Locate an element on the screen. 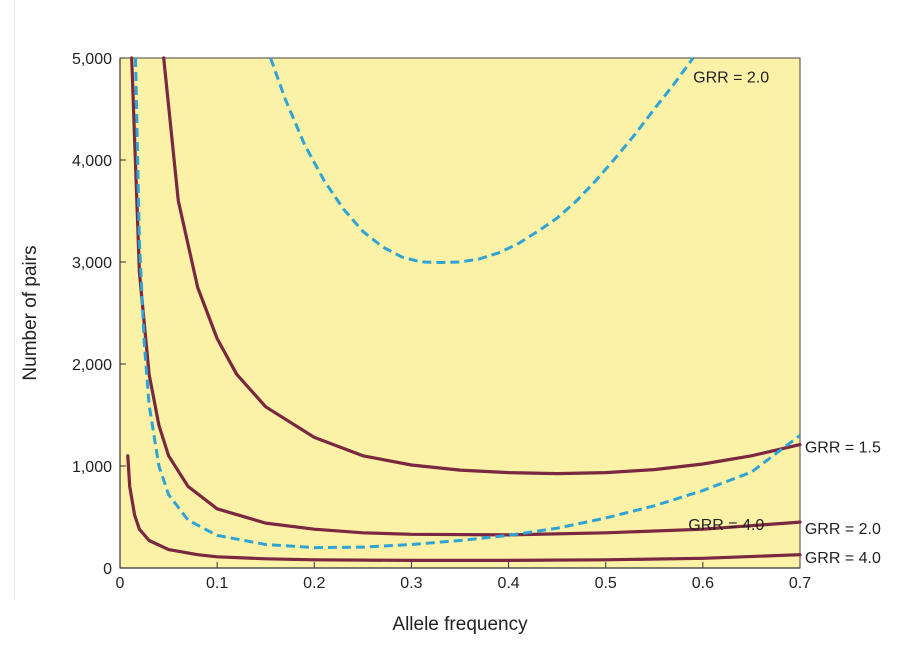  x-axis-title: Allele frequency is located at coordinates (460, 624).